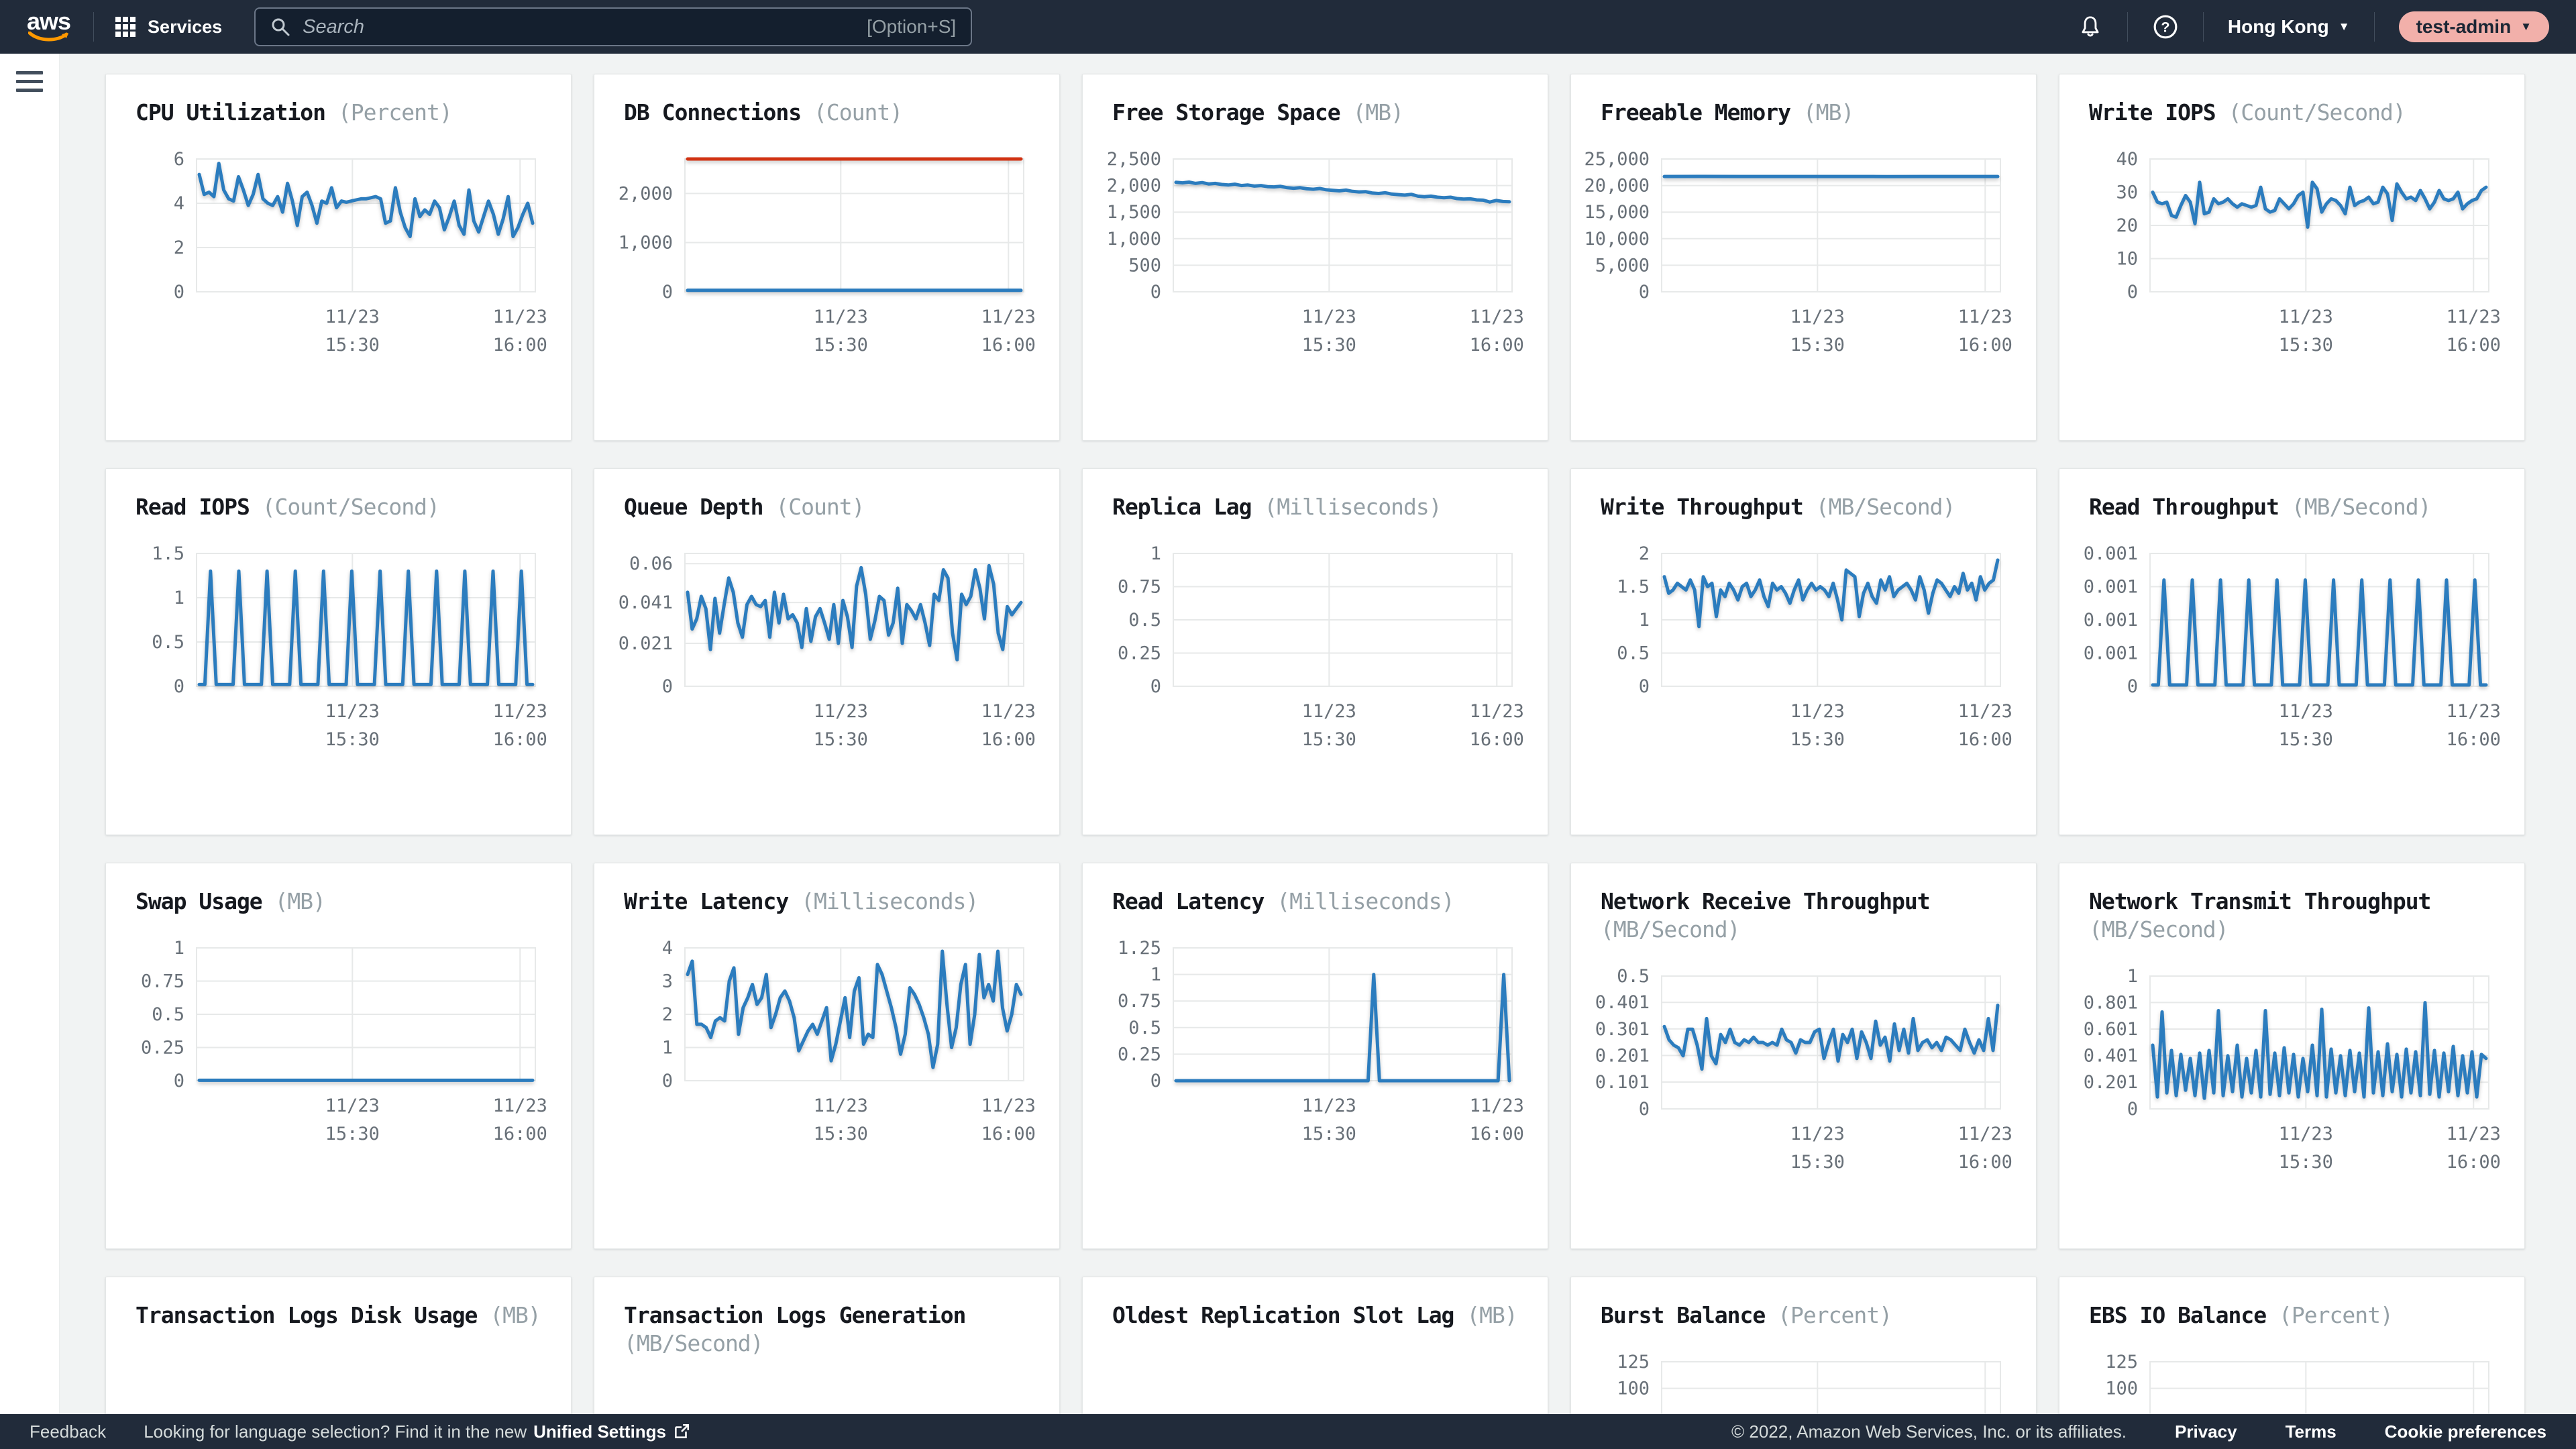  I want to click on top-nav-bar: aws Services [Option+S], so click(1288, 27).